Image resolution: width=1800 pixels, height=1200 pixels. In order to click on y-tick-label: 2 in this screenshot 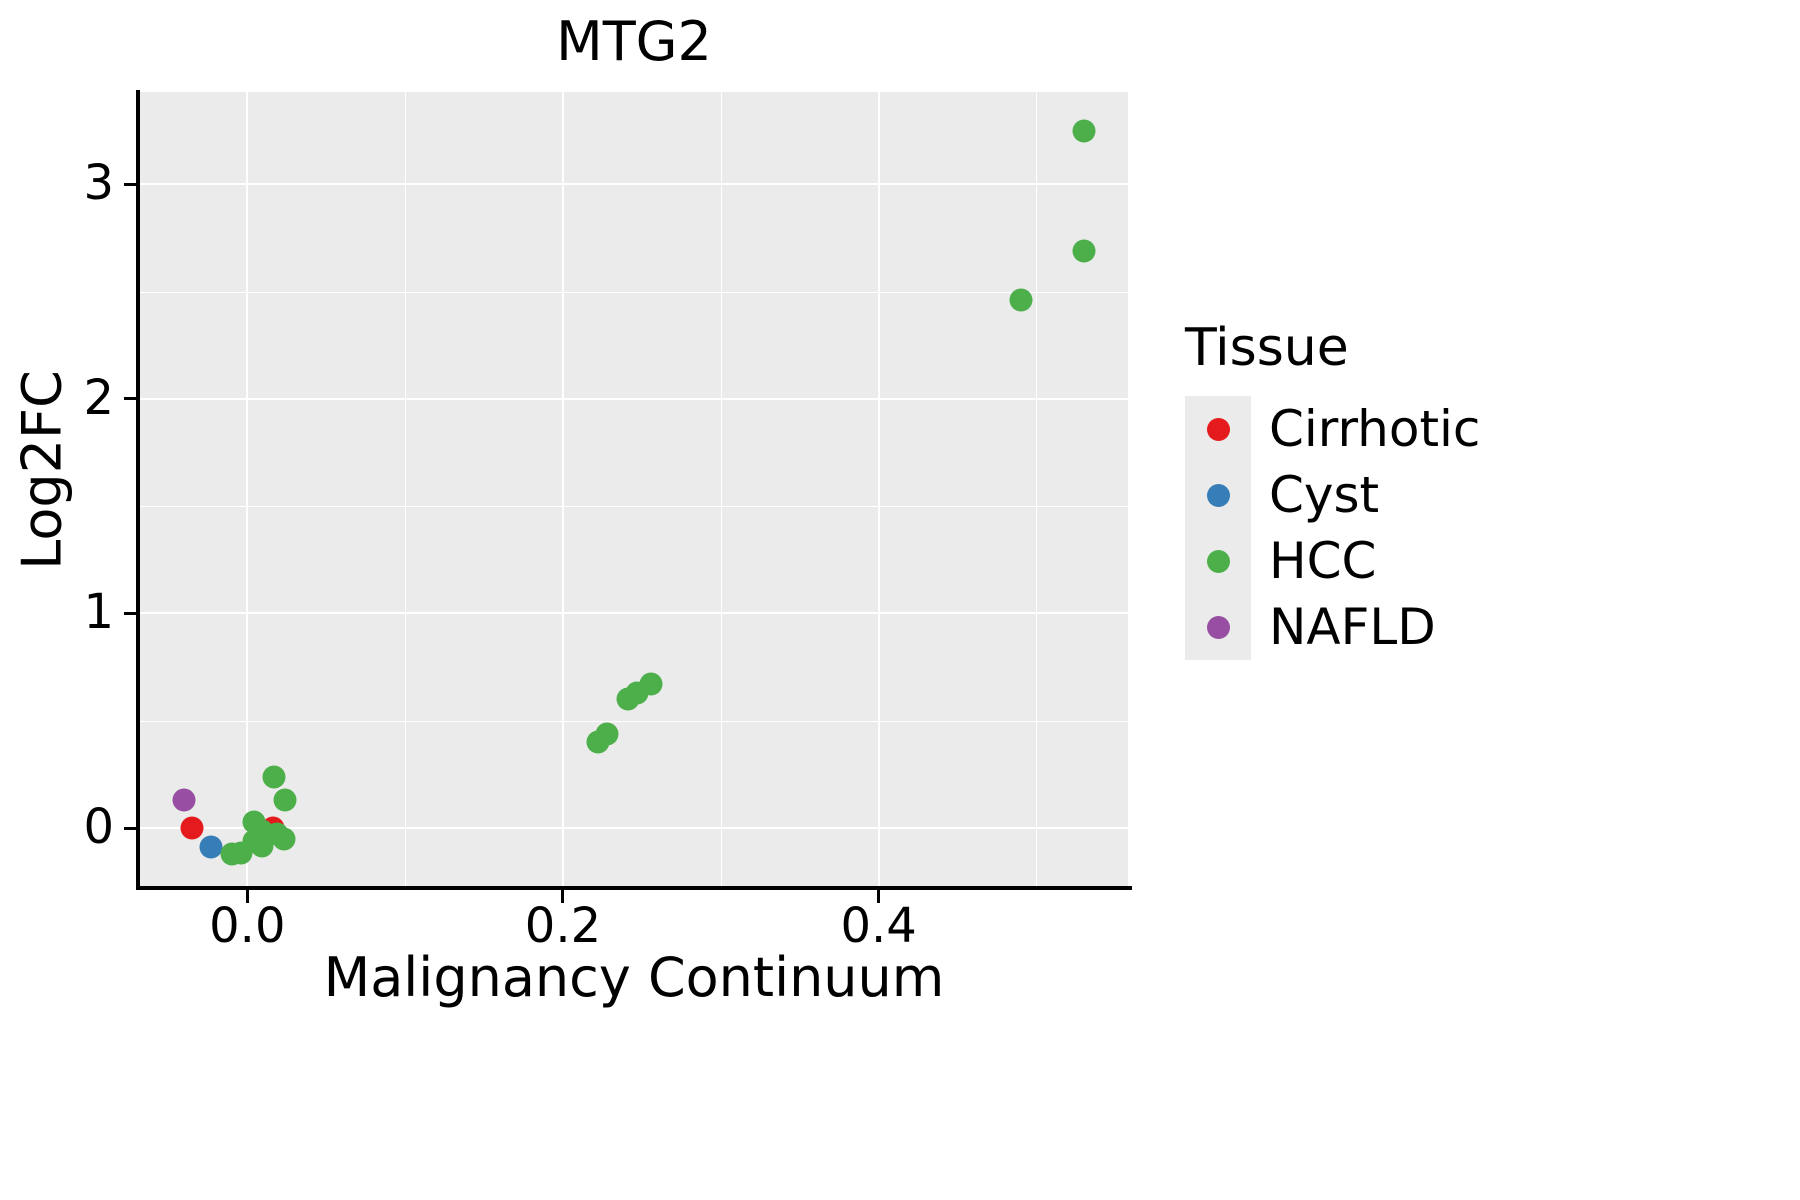, I will do `click(98, 397)`.